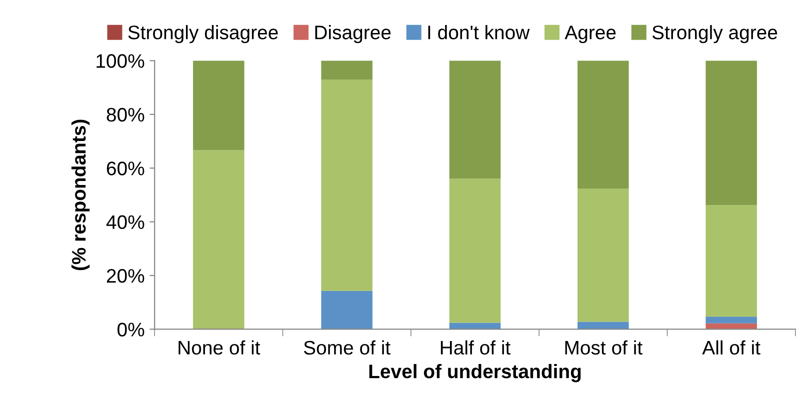 The width and height of the screenshot is (801, 410). Describe the element at coordinates (125, 275) in the screenshot. I see `y-tick-label: 20%` at that location.